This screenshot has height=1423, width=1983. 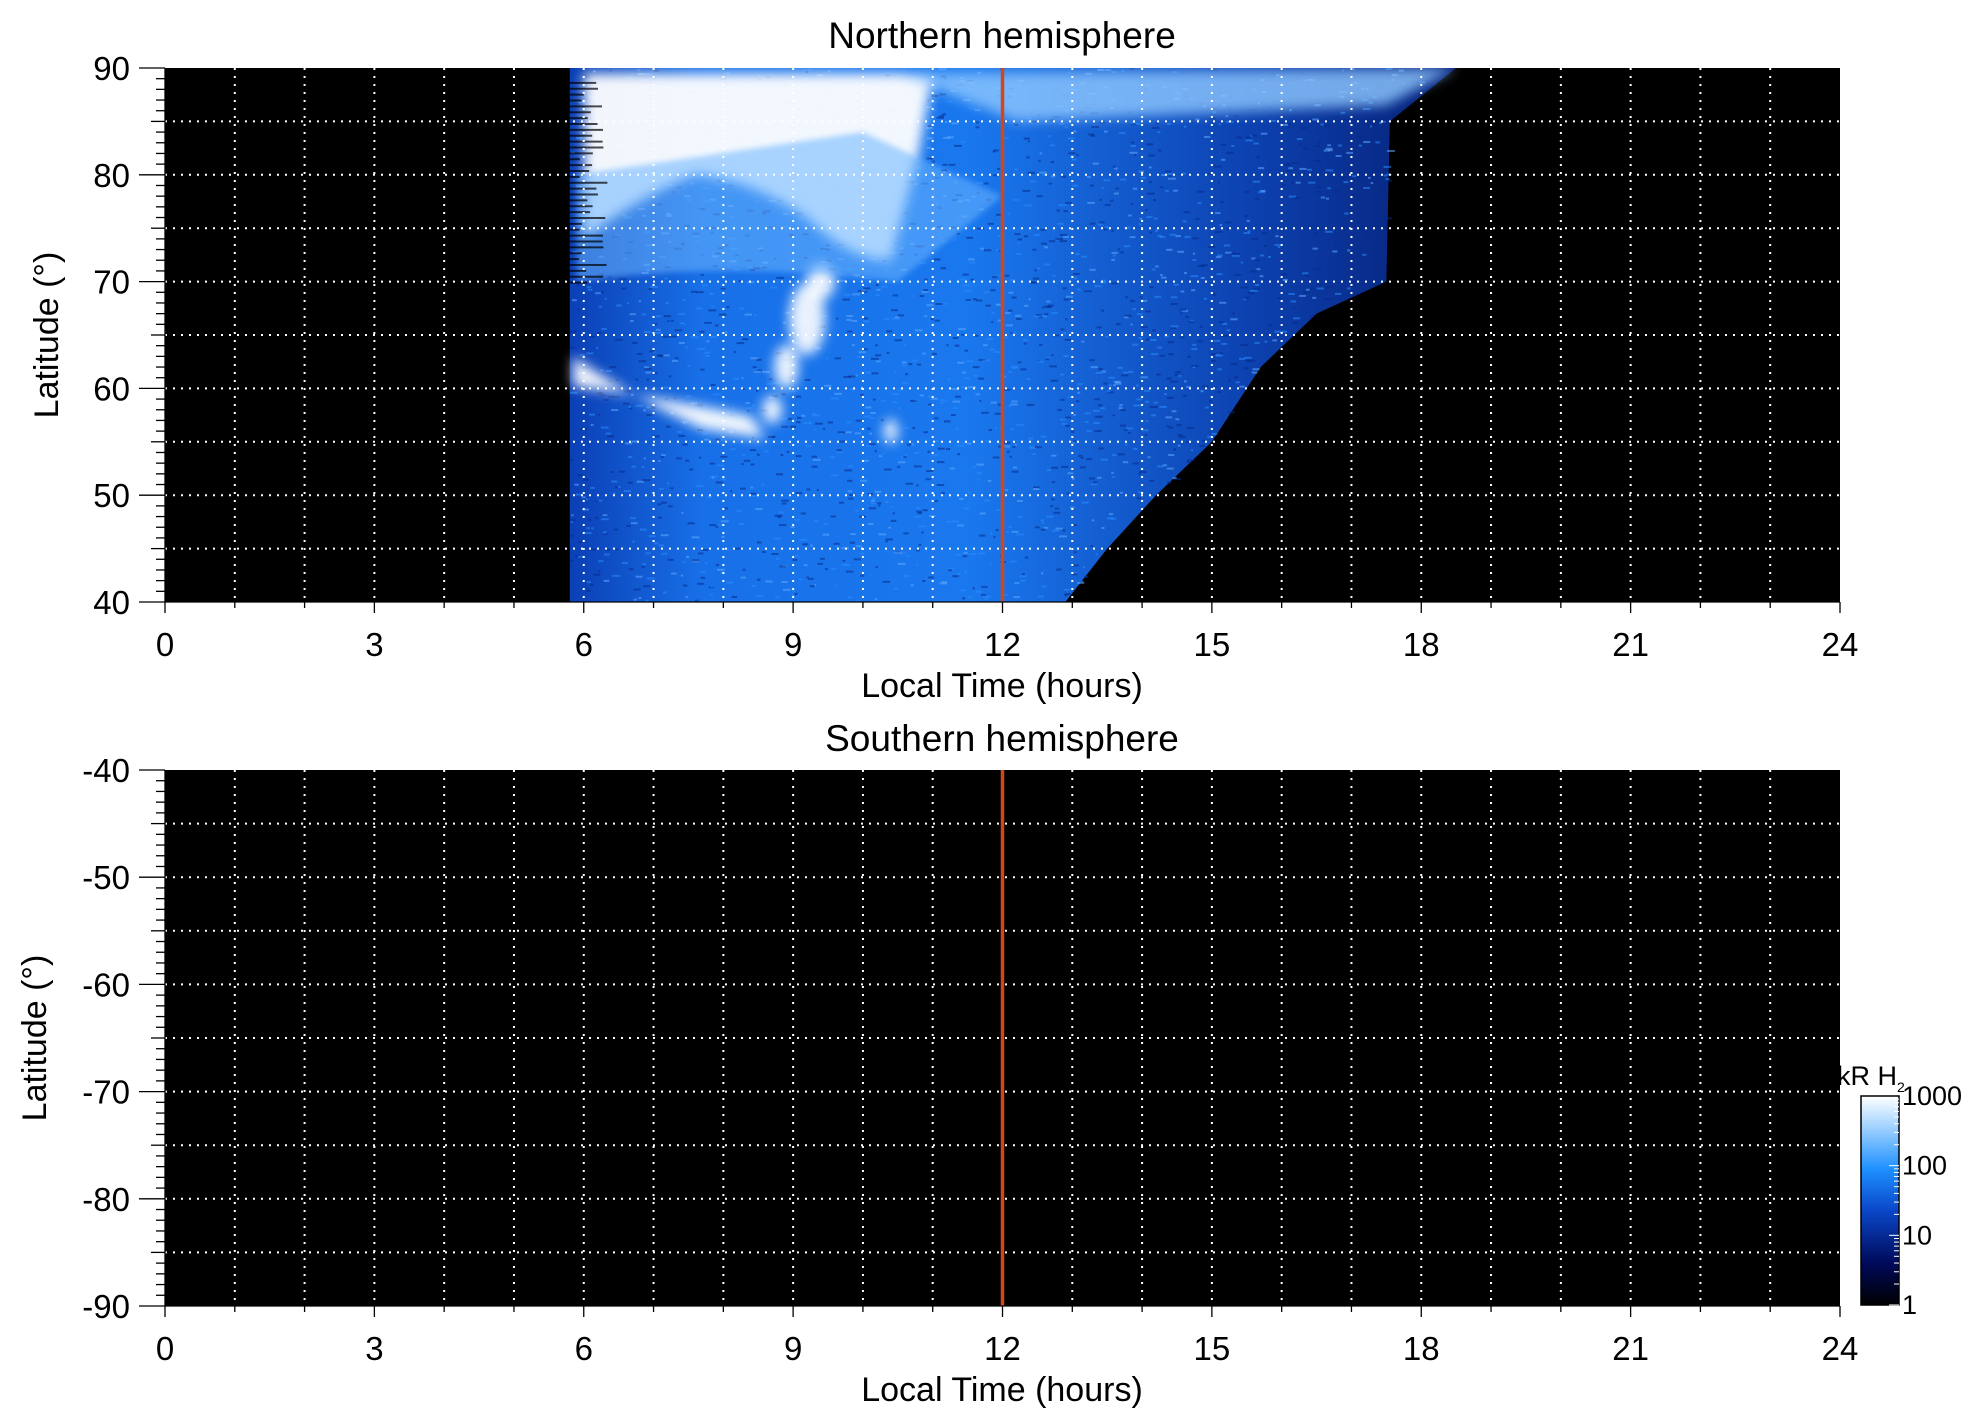 What do you see at coordinates (1630, 1348) in the screenshot?
I see `x-tick-label: 21` at bounding box center [1630, 1348].